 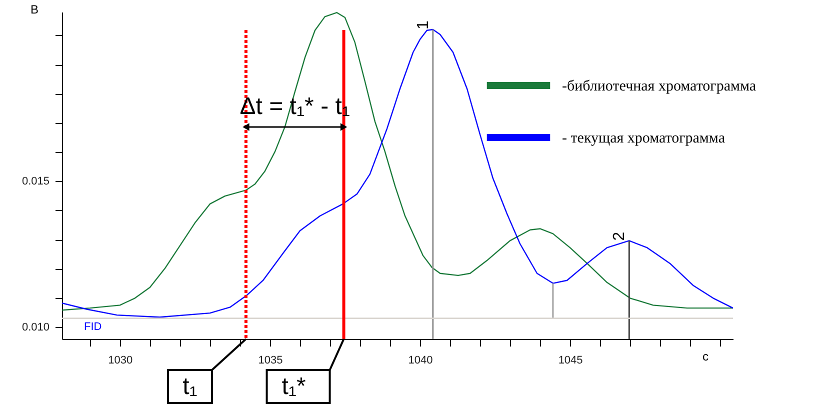 What do you see at coordinates (705, 357) in the screenshot?
I see `x-axis-title: с` at bounding box center [705, 357].